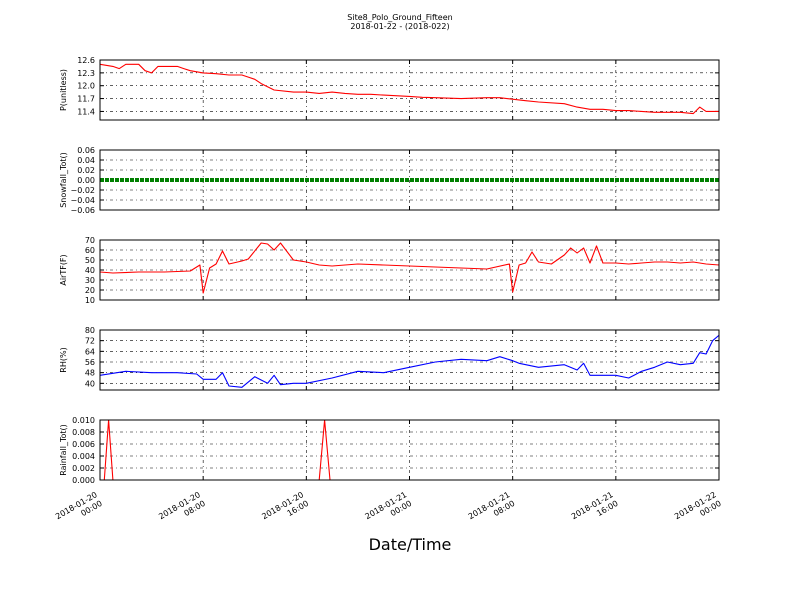 The width and height of the screenshot is (800, 600). Describe the element at coordinates (90, 383) in the screenshot. I see `rh-ytick-label-0: 40` at that location.